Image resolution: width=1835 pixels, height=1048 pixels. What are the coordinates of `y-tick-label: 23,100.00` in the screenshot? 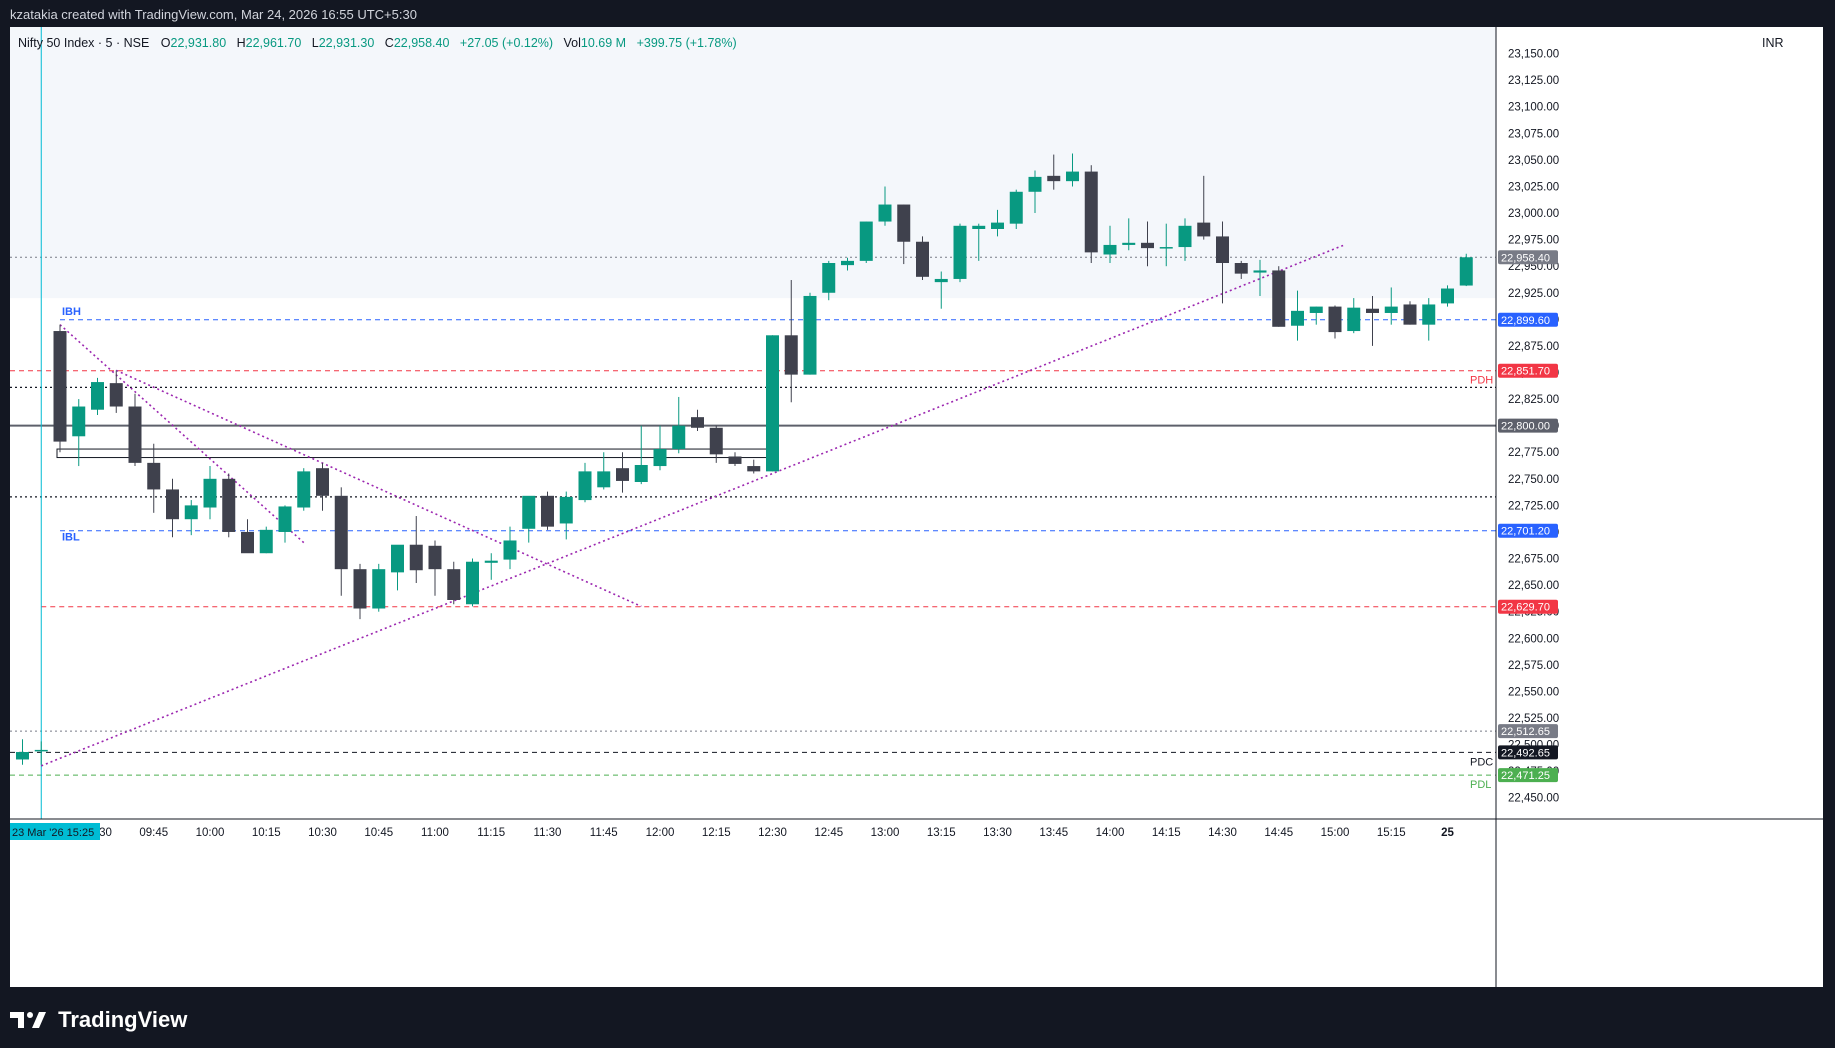 It's located at (1533, 108).